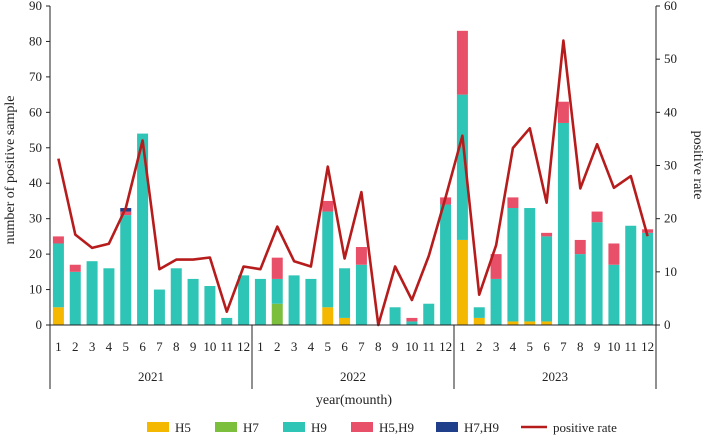  What do you see at coordinates (35, 40) in the screenshot?
I see `y-tick-label: 80` at bounding box center [35, 40].